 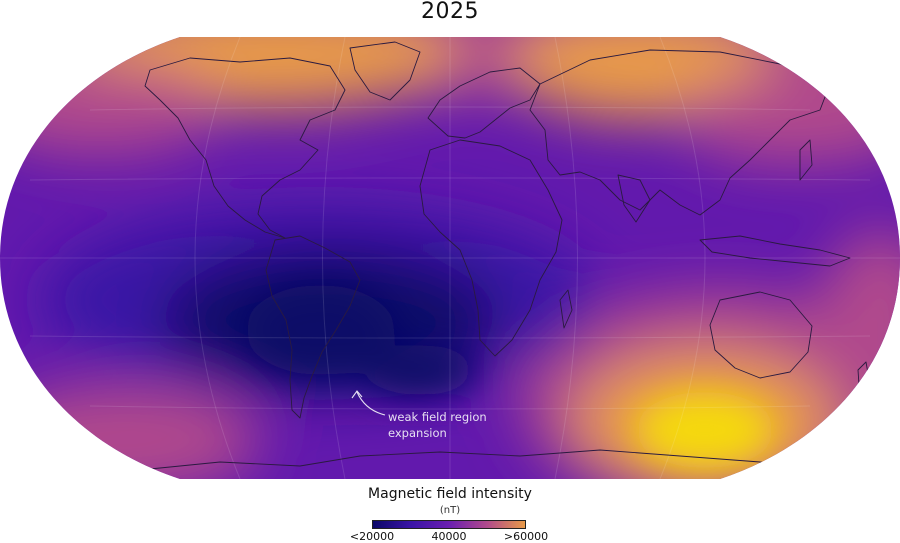 What do you see at coordinates (371, 403) in the screenshot?
I see `annotation-arrow` at bounding box center [371, 403].